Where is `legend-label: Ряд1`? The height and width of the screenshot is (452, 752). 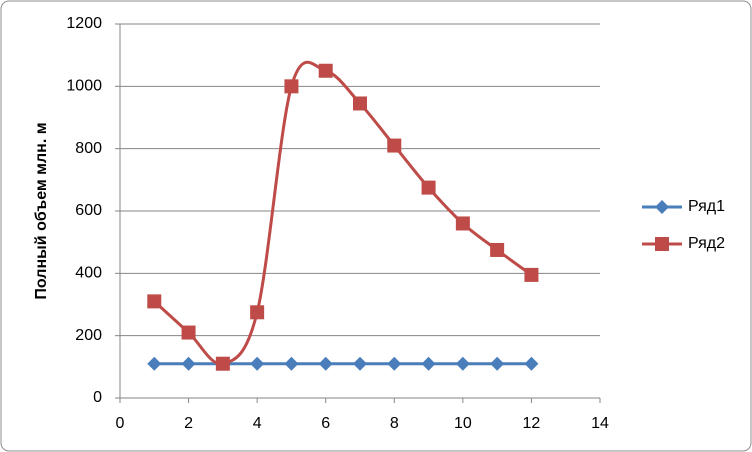
legend-label: Ряд1 is located at coordinates (706, 206).